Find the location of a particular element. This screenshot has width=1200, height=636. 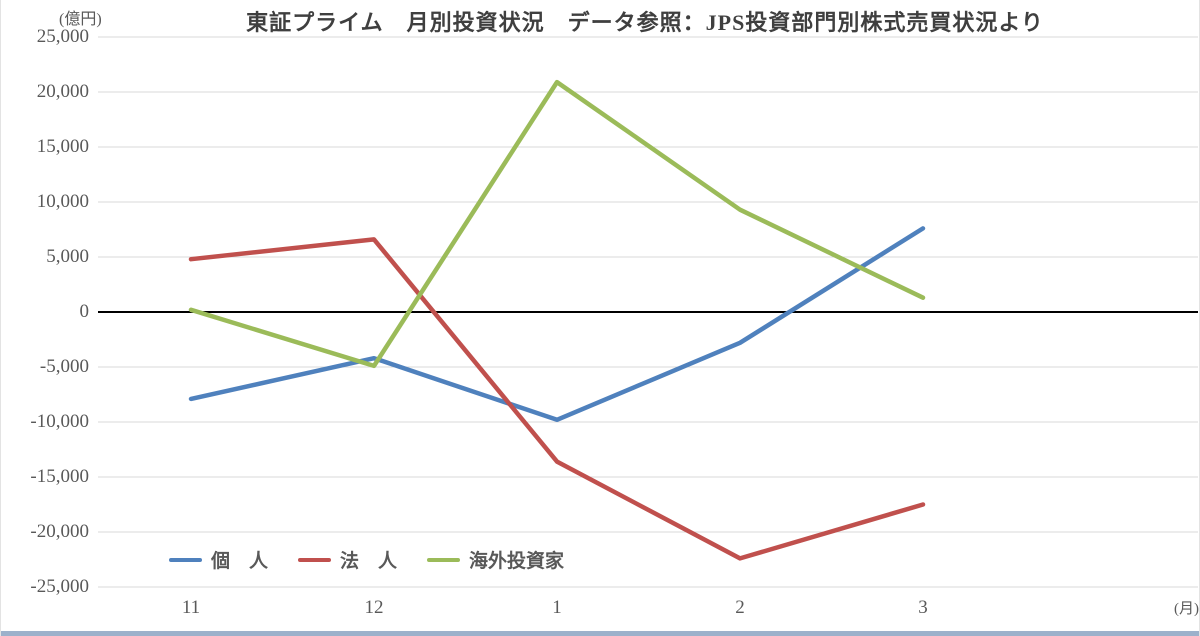

chart-legend: 個 人 法 人 海外投資家 is located at coordinates (366, 559).